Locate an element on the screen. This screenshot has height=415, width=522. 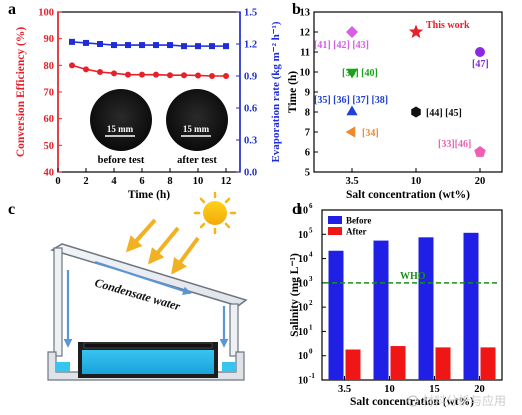
y-tick-label: 8 is located at coordinates (307, 113).